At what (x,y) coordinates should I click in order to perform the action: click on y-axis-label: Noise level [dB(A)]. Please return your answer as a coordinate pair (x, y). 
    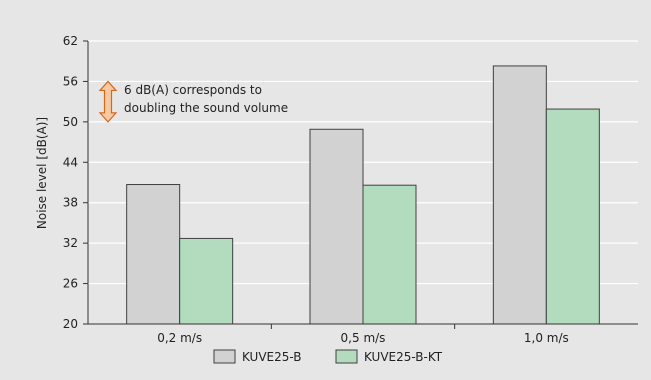
    Looking at the image, I should click on (42, 173).